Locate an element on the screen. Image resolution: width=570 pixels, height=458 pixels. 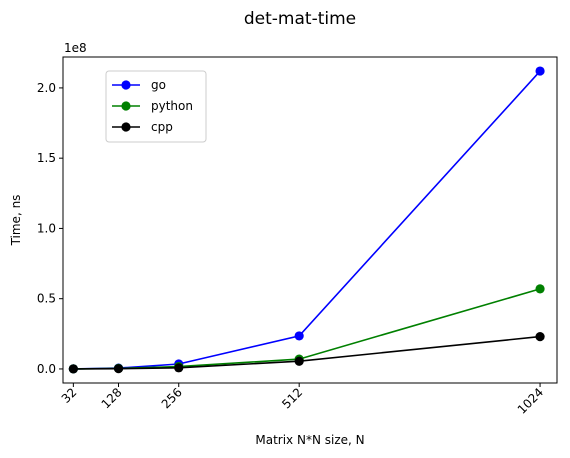
legend-frame is located at coordinates (156, 106).